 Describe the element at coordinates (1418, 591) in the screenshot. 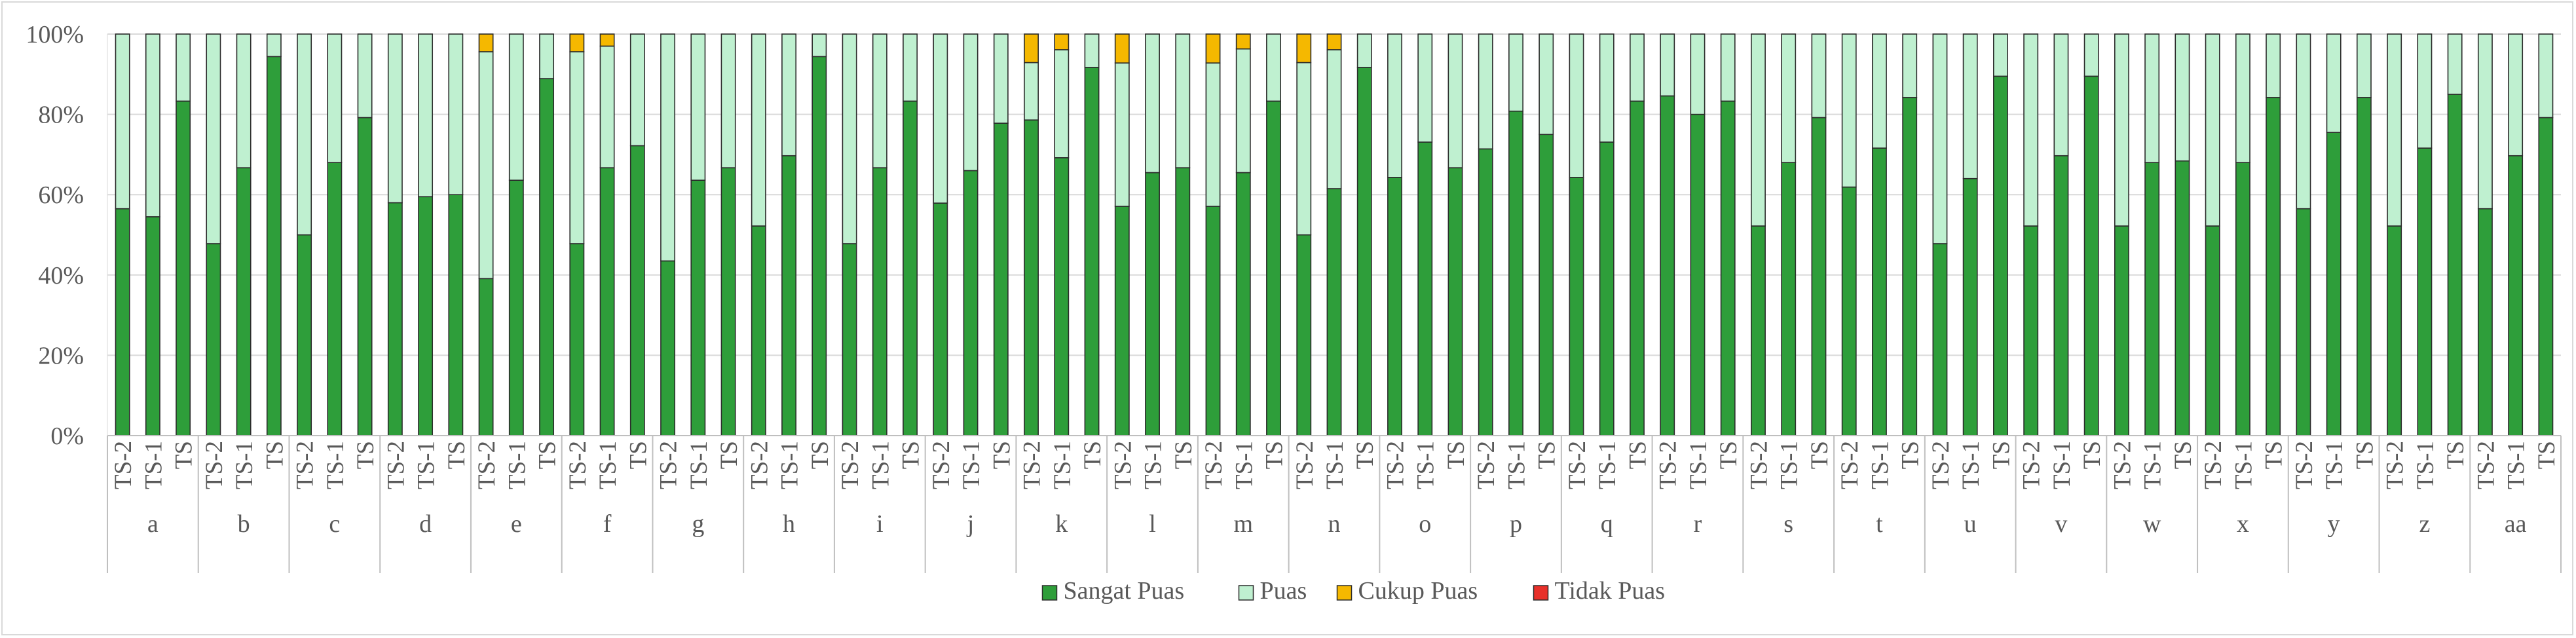

I see `legend-label: Cukup Puas` at that location.